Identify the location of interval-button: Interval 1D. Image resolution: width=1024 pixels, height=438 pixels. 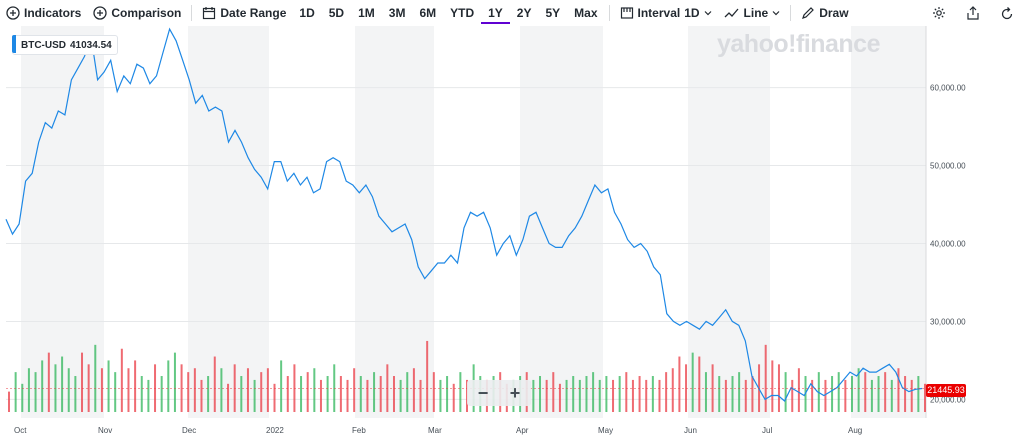
(666, 13).